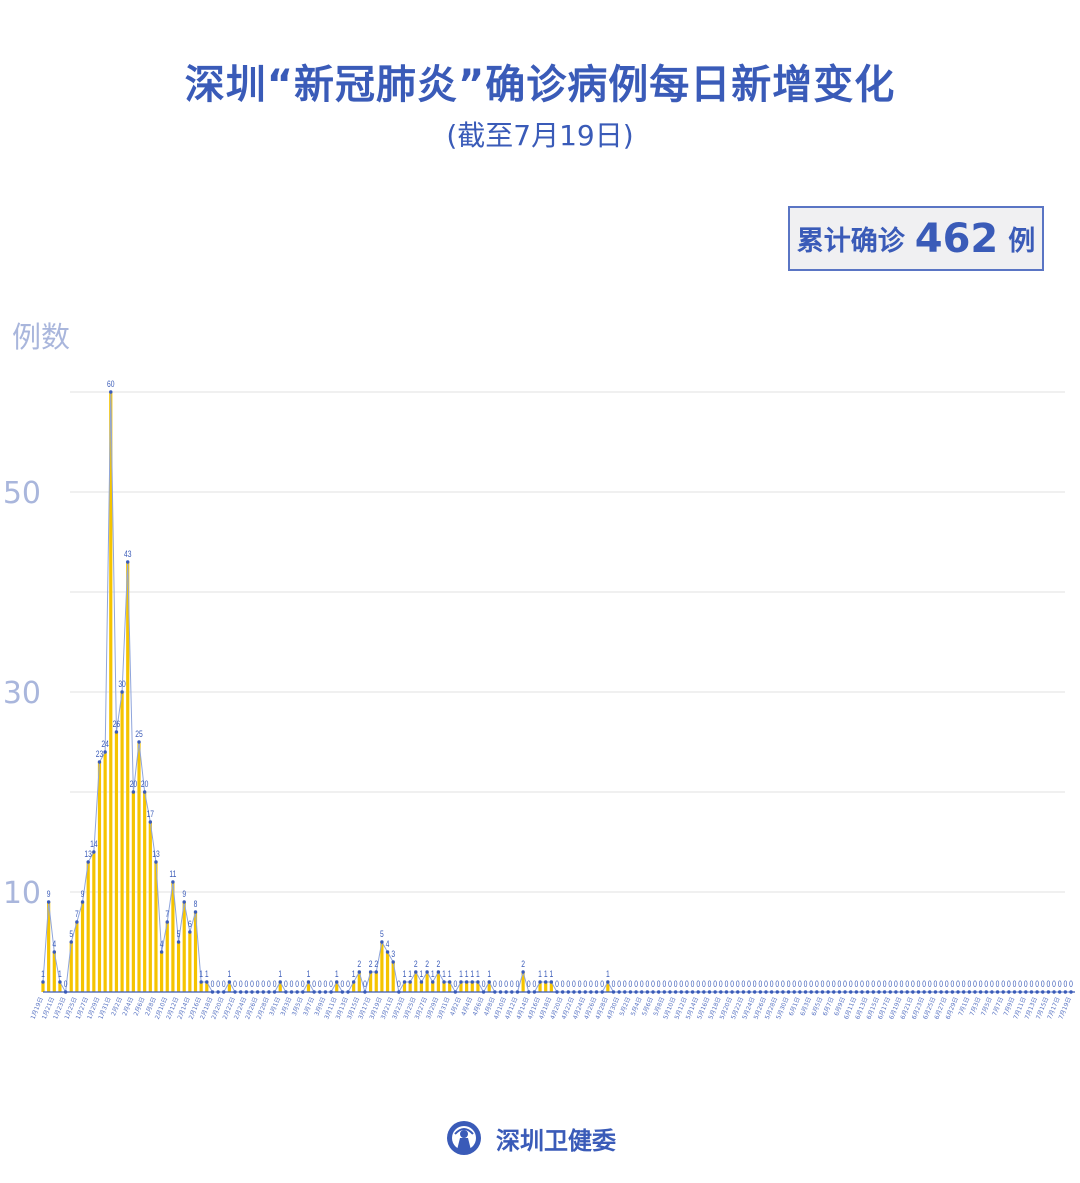 Image resolution: width=1080 pixels, height=1183 pixels. I want to click on data-label: 13, so click(88, 854).